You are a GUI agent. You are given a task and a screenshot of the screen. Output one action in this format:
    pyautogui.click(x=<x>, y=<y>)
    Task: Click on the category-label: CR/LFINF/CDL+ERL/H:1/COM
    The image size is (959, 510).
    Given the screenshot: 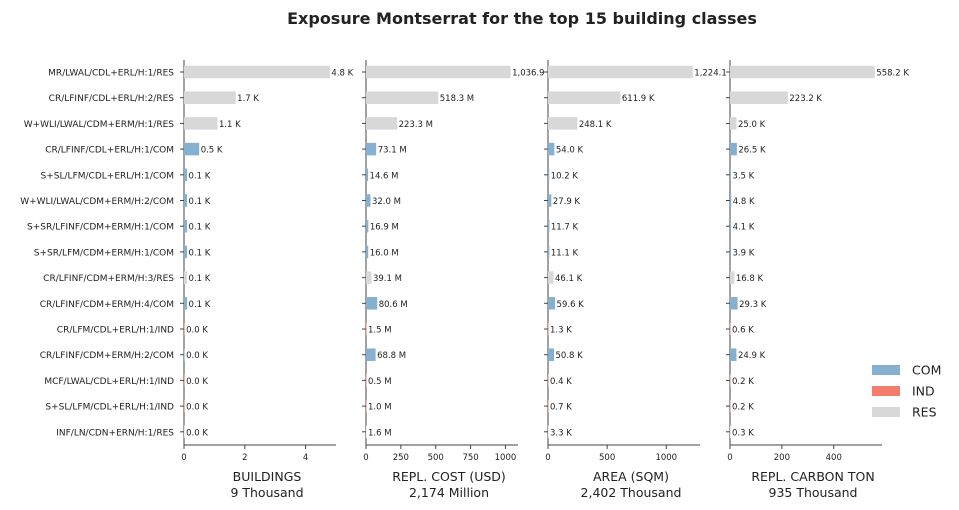 What is the action you would take?
    pyautogui.click(x=109, y=151)
    